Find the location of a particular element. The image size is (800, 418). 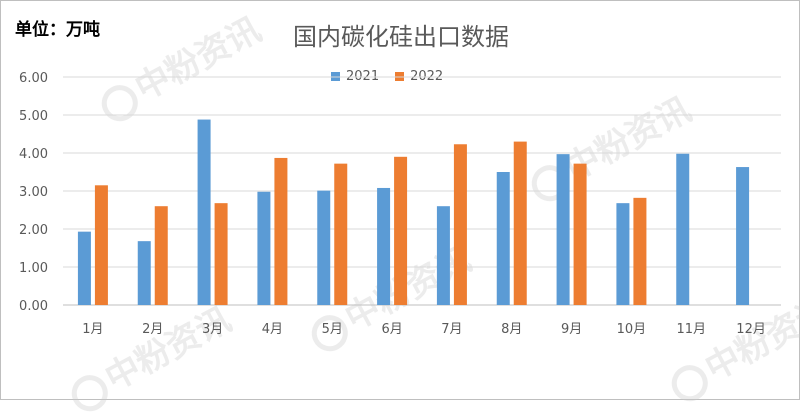

bar-2022-8月 is located at coordinates (520, 223).